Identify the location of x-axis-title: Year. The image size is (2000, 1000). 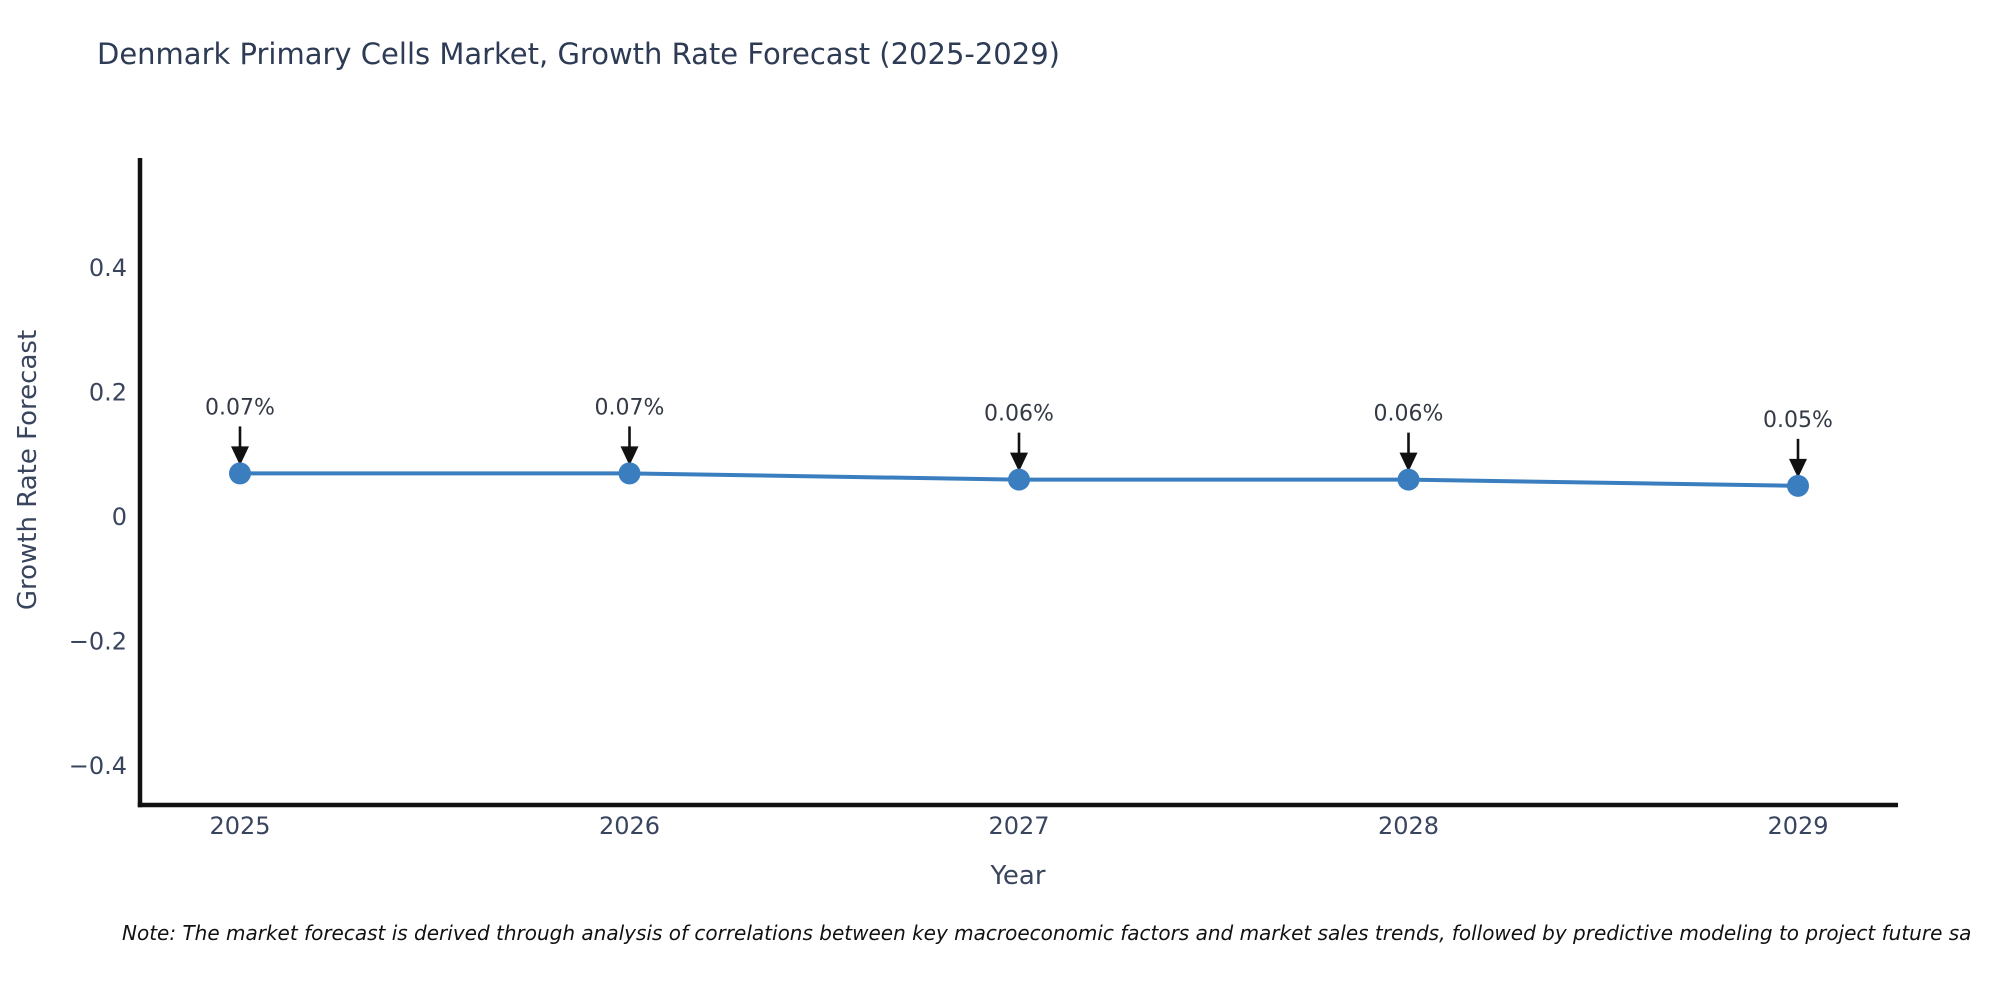
(1018, 876).